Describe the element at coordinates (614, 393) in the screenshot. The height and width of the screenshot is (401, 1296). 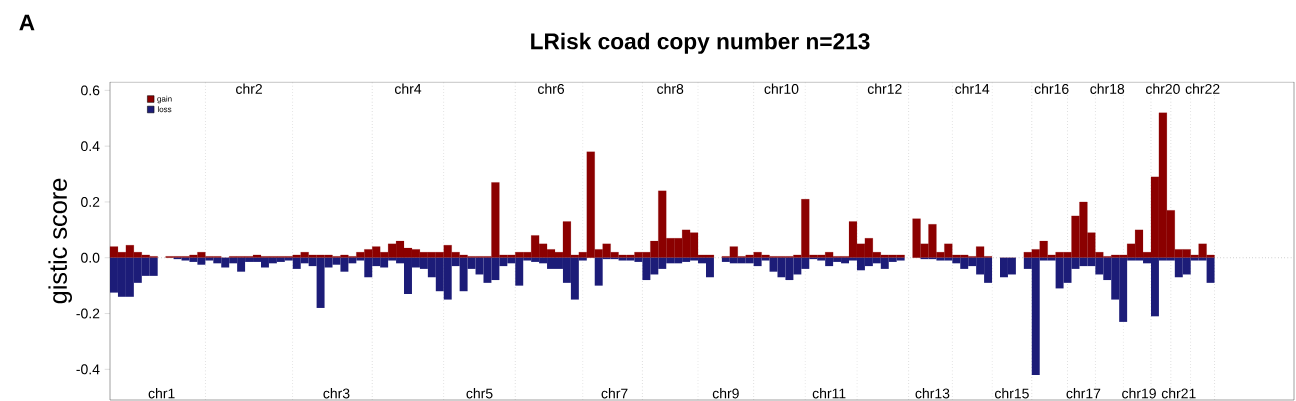
I see `x-tick-label: chr7` at that location.